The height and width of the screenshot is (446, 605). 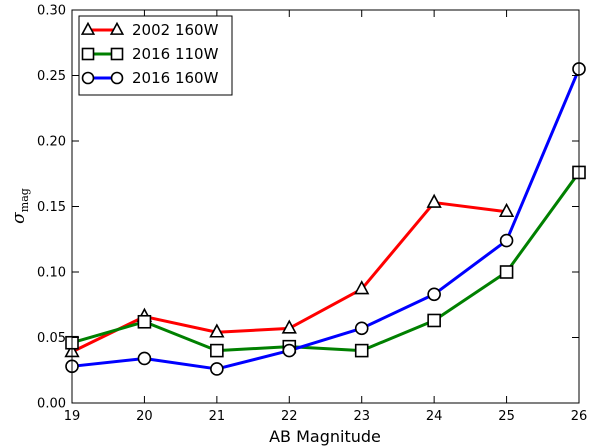 What do you see at coordinates (24, 200) in the screenshot?
I see `y-axis-label-subscript: mag` at bounding box center [24, 200].